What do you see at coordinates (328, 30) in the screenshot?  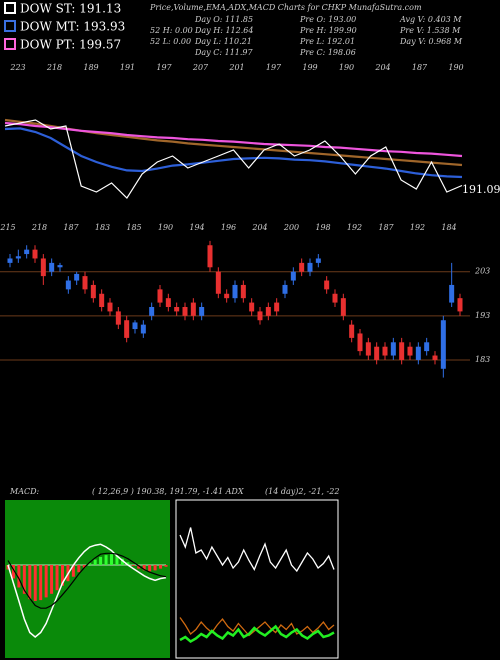 I see `stat: Pre H: 199.90` at bounding box center [328, 30].